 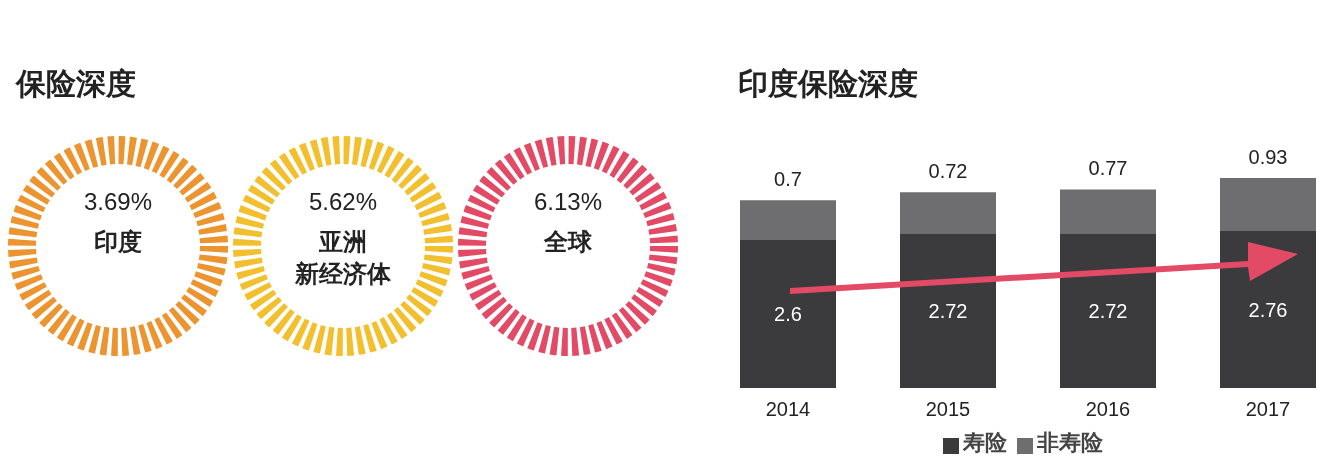 I want to click on data-label: 0.72, so click(x=948, y=171).